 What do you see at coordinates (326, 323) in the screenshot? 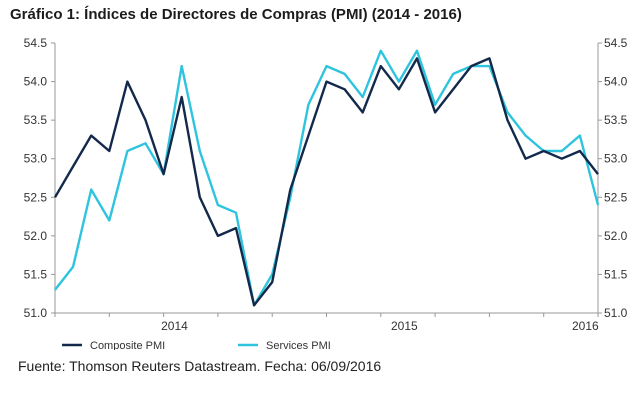
I see `x-axis-labels: 2014 2015 2016` at bounding box center [326, 323].